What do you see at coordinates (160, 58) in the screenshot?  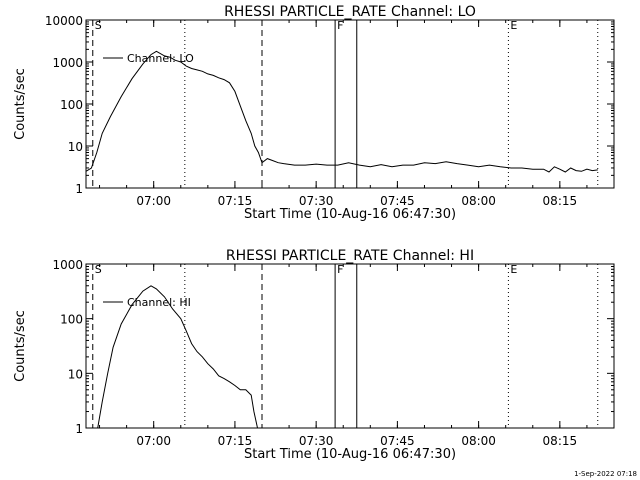 I see `legend-label: Channel: LO` at bounding box center [160, 58].